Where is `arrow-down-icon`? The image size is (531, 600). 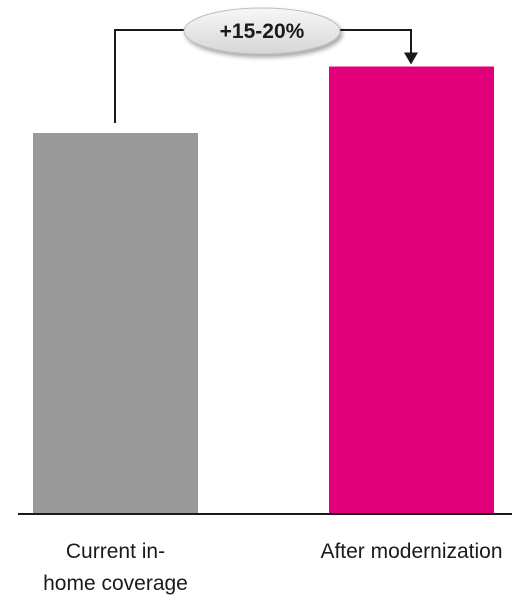 arrow-down-icon is located at coordinates (411, 58).